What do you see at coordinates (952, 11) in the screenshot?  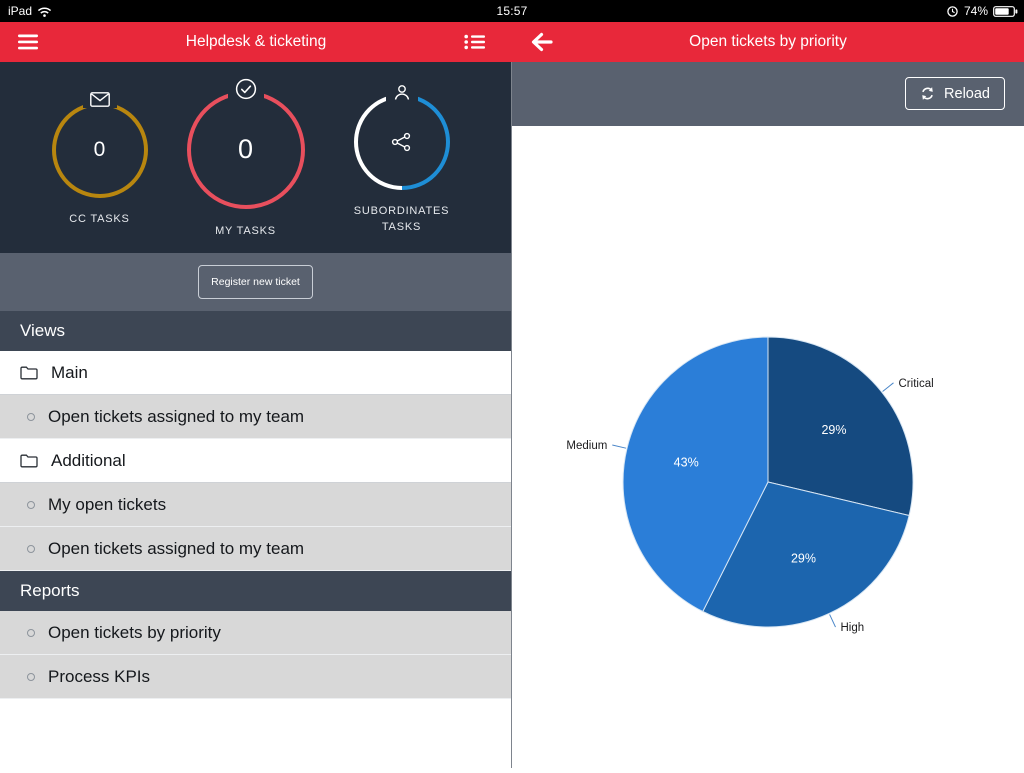 I see `clock-icon` at bounding box center [952, 11].